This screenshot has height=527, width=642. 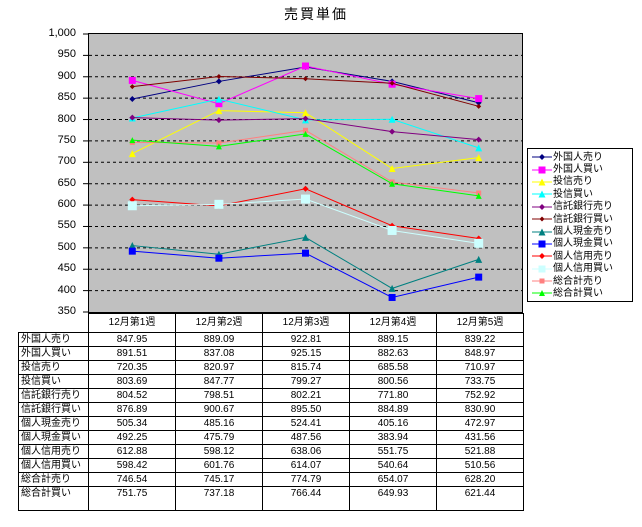 What do you see at coordinates (271, 395) in the screenshot?
I see `table-row: 信託銀行売り 804.52 798.51 802.21 771.80 752.92` at bounding box center [271, 395].